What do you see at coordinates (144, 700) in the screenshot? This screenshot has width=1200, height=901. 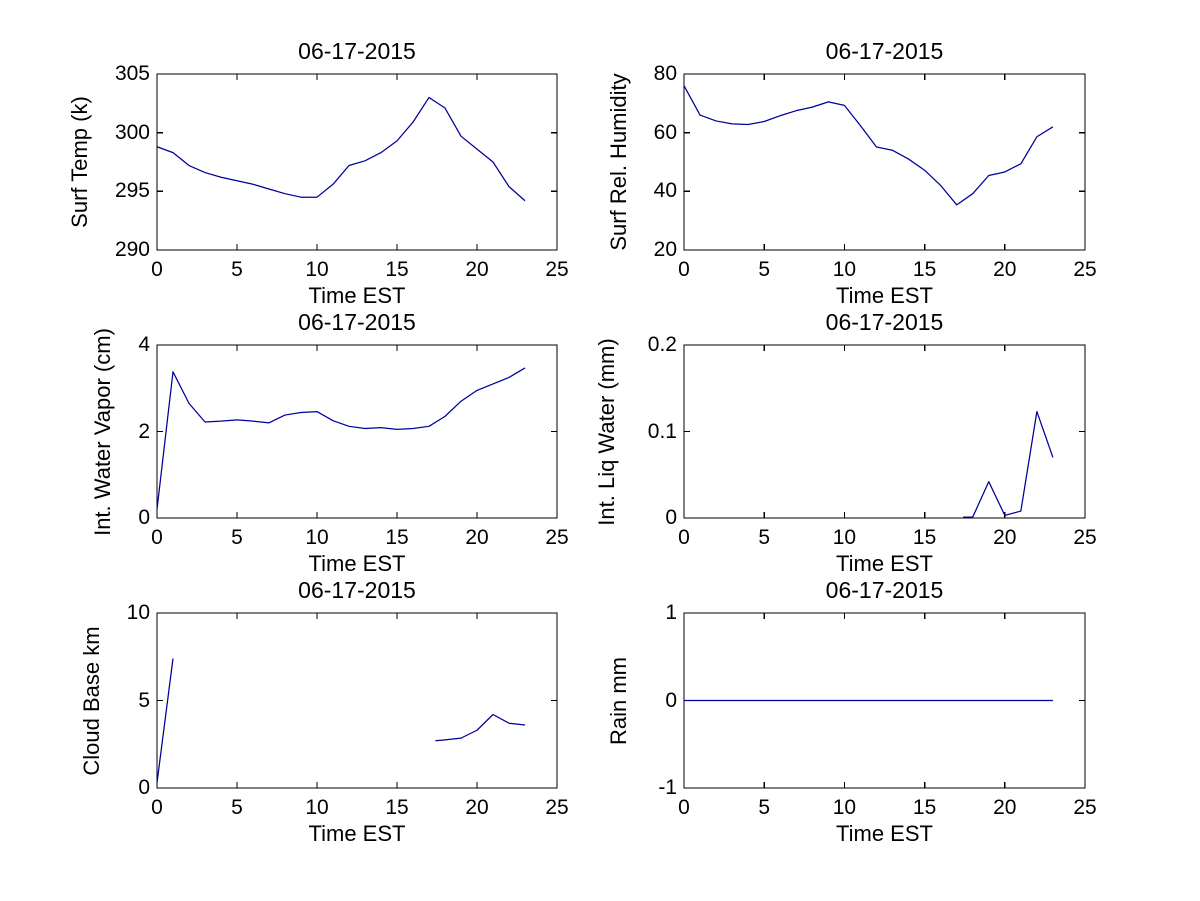 I see `y-tick-label: 5` at bounding box center [144, 700].